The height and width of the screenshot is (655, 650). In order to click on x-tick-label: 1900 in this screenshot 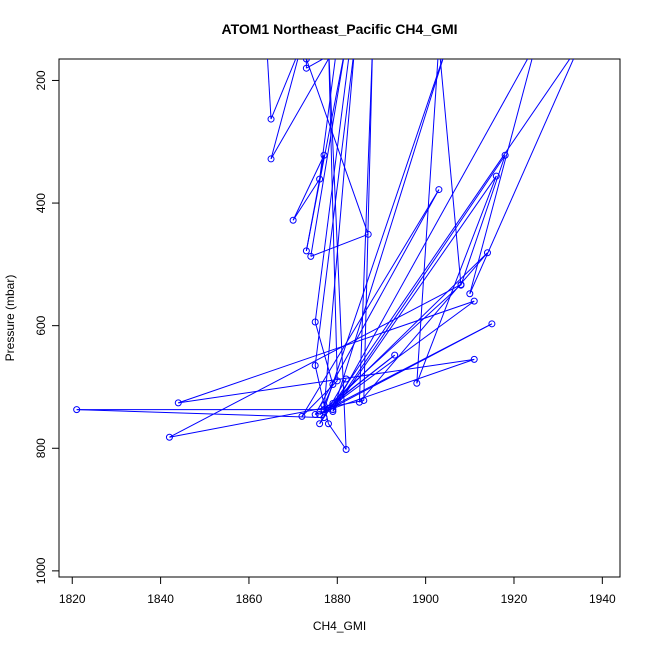, I will do `click(425, 599)`.